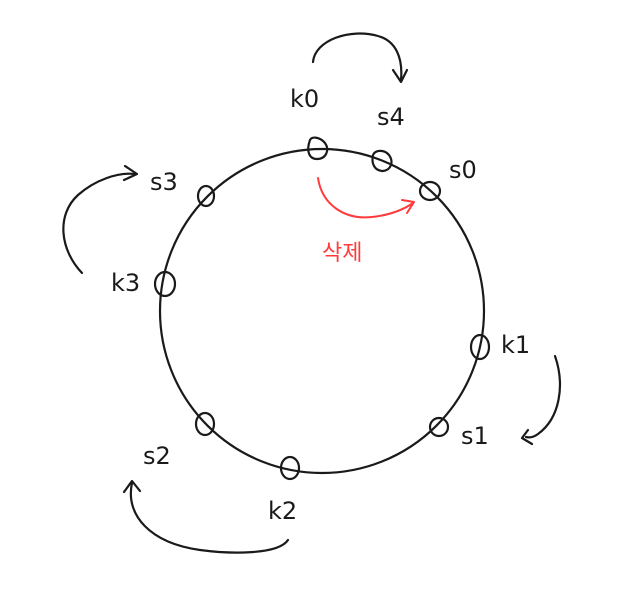 This screenshot has width=636, height=610. I want to click on node-k0, so click(318, 148).